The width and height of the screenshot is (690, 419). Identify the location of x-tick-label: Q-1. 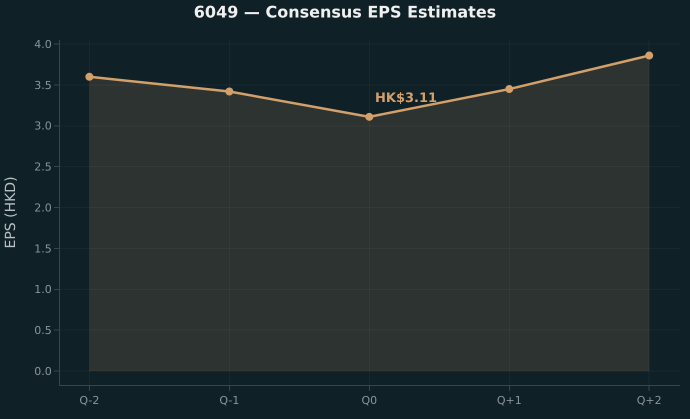
(229, 401).